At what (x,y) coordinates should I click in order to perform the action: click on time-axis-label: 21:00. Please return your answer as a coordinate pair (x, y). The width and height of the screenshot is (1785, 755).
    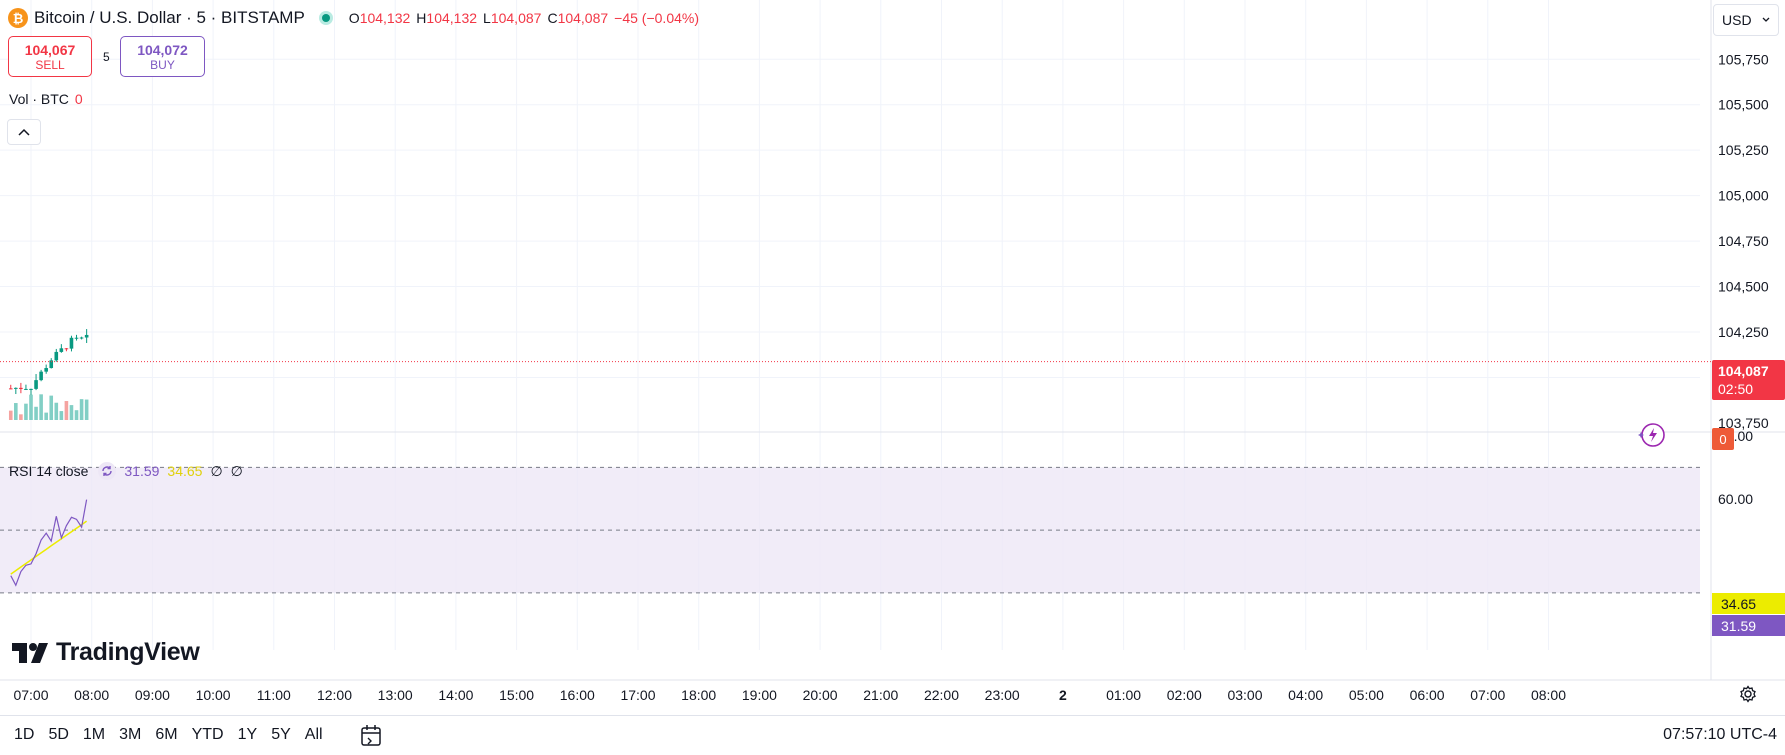
    Looking at the image, I should click on (880, 695).